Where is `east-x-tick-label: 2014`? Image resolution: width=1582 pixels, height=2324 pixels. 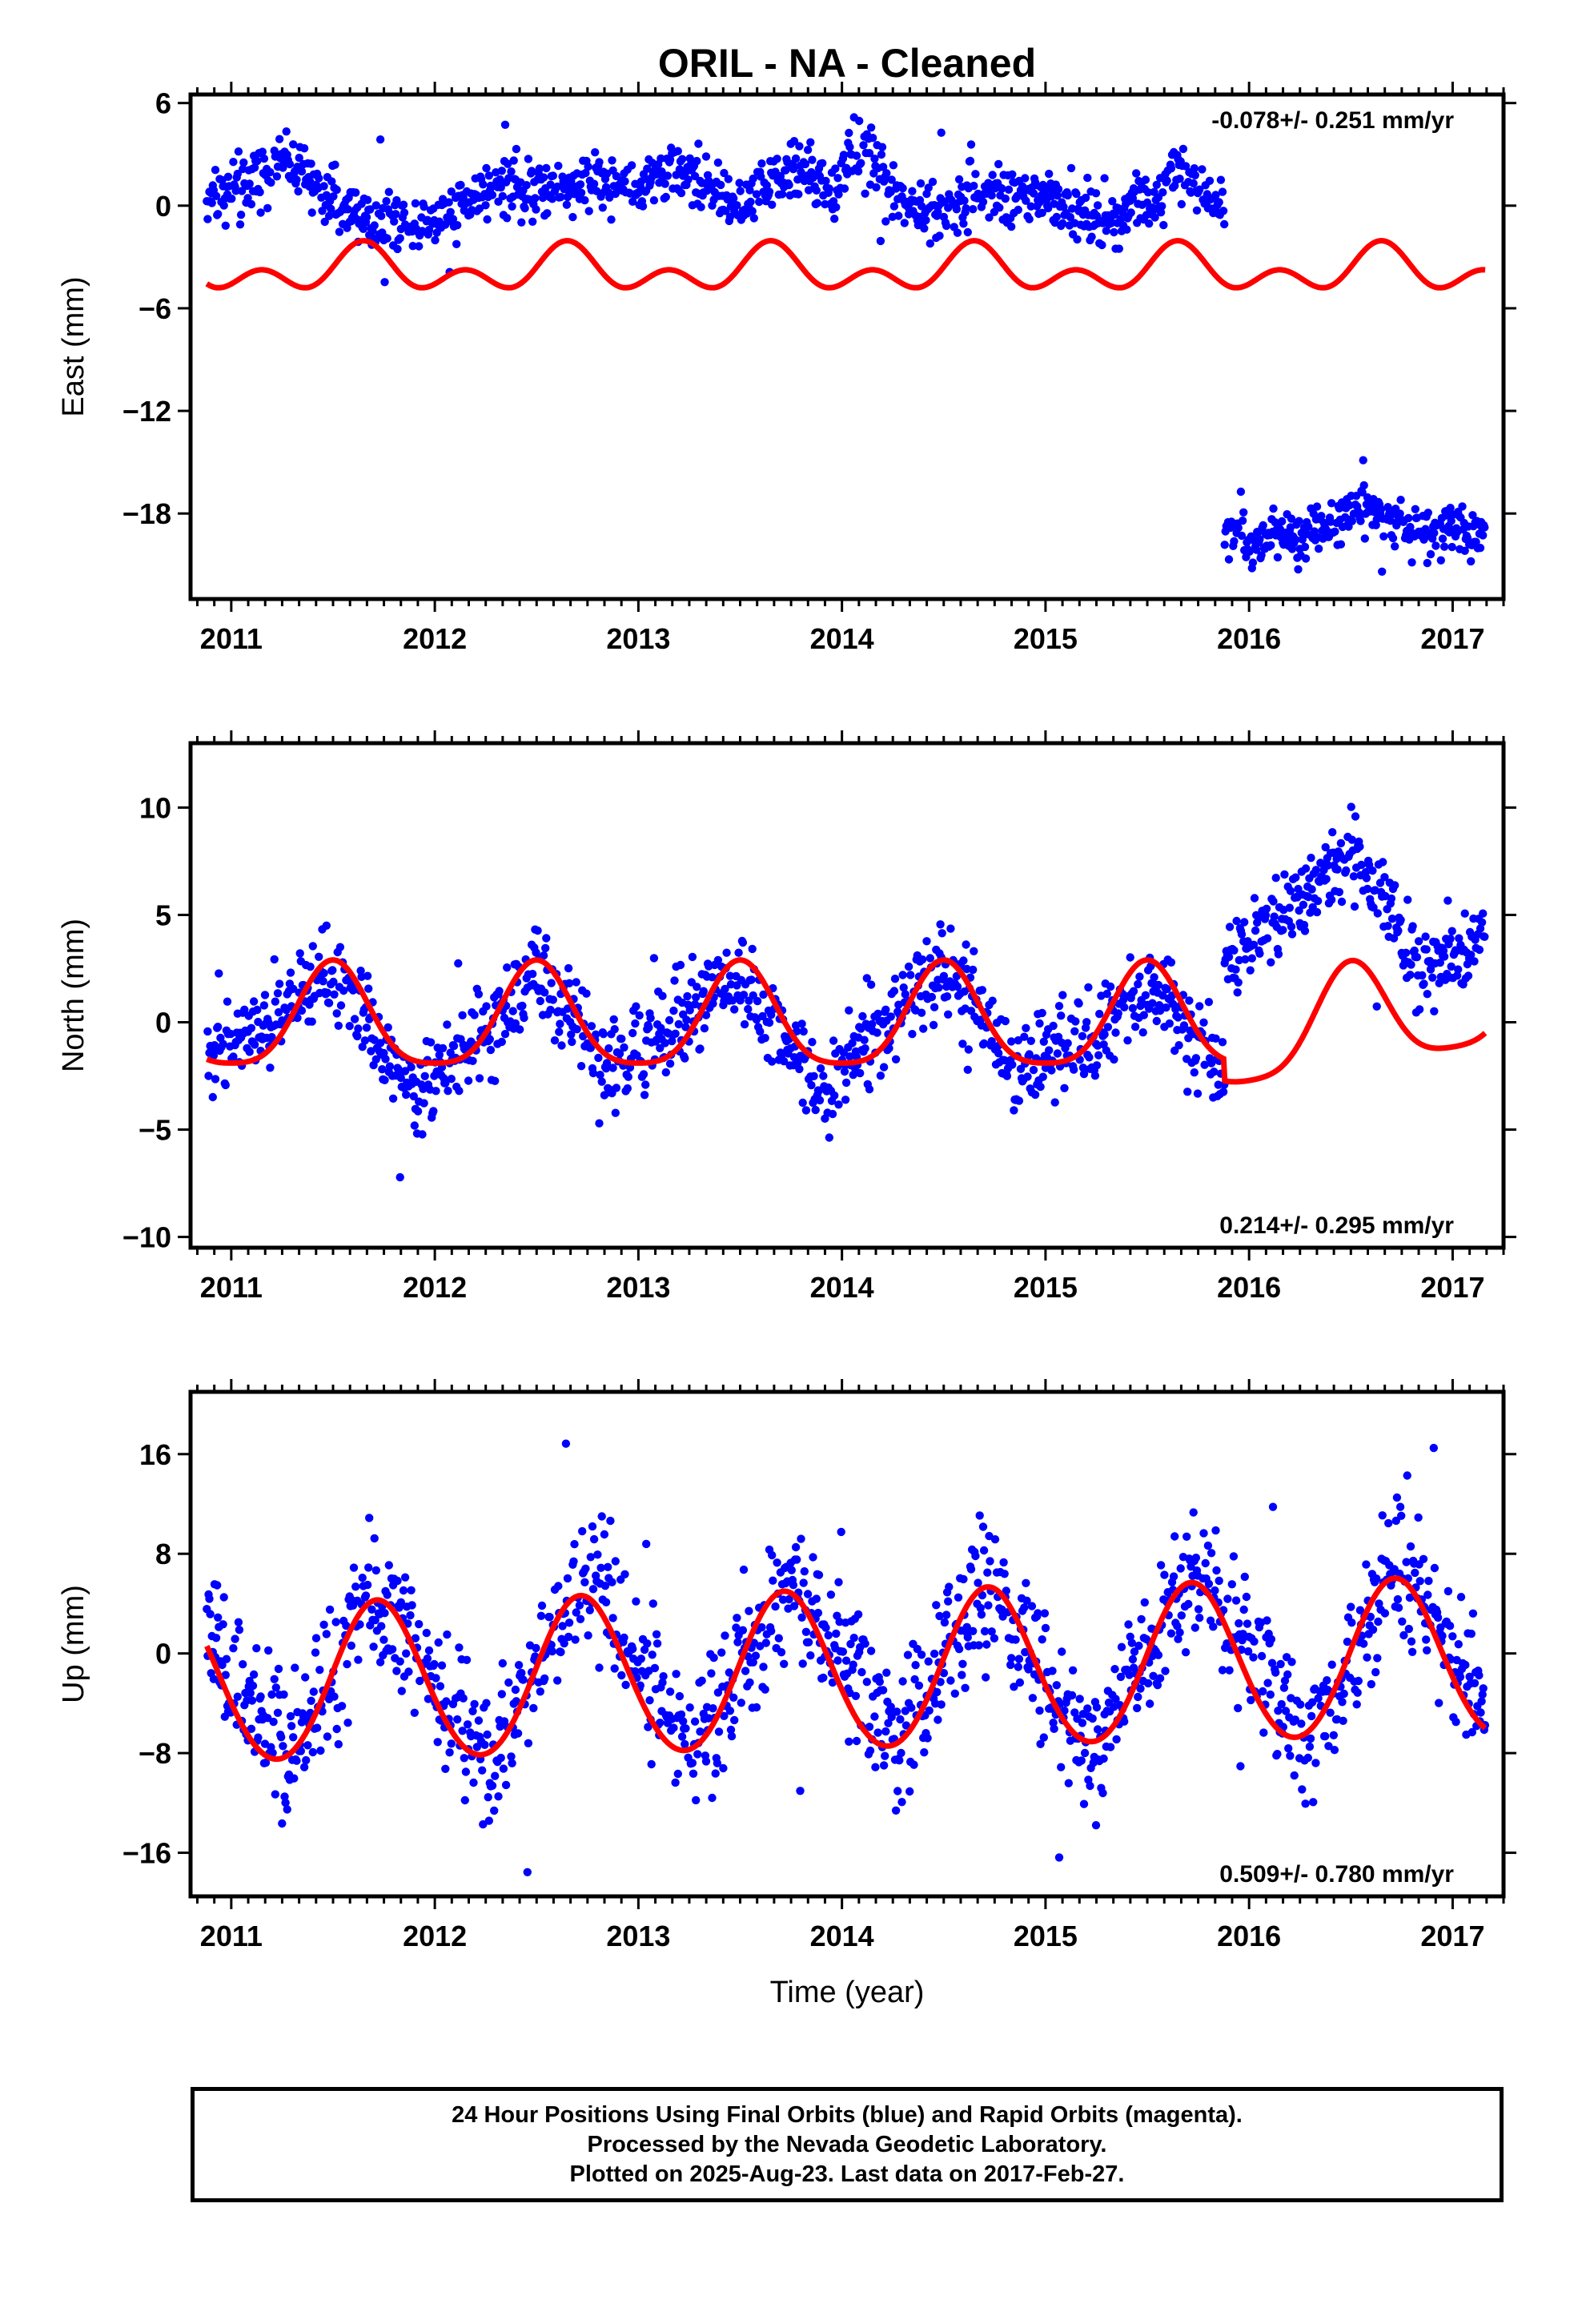 east-x-tick-label: 2014 is located at coordinates (842, 638).